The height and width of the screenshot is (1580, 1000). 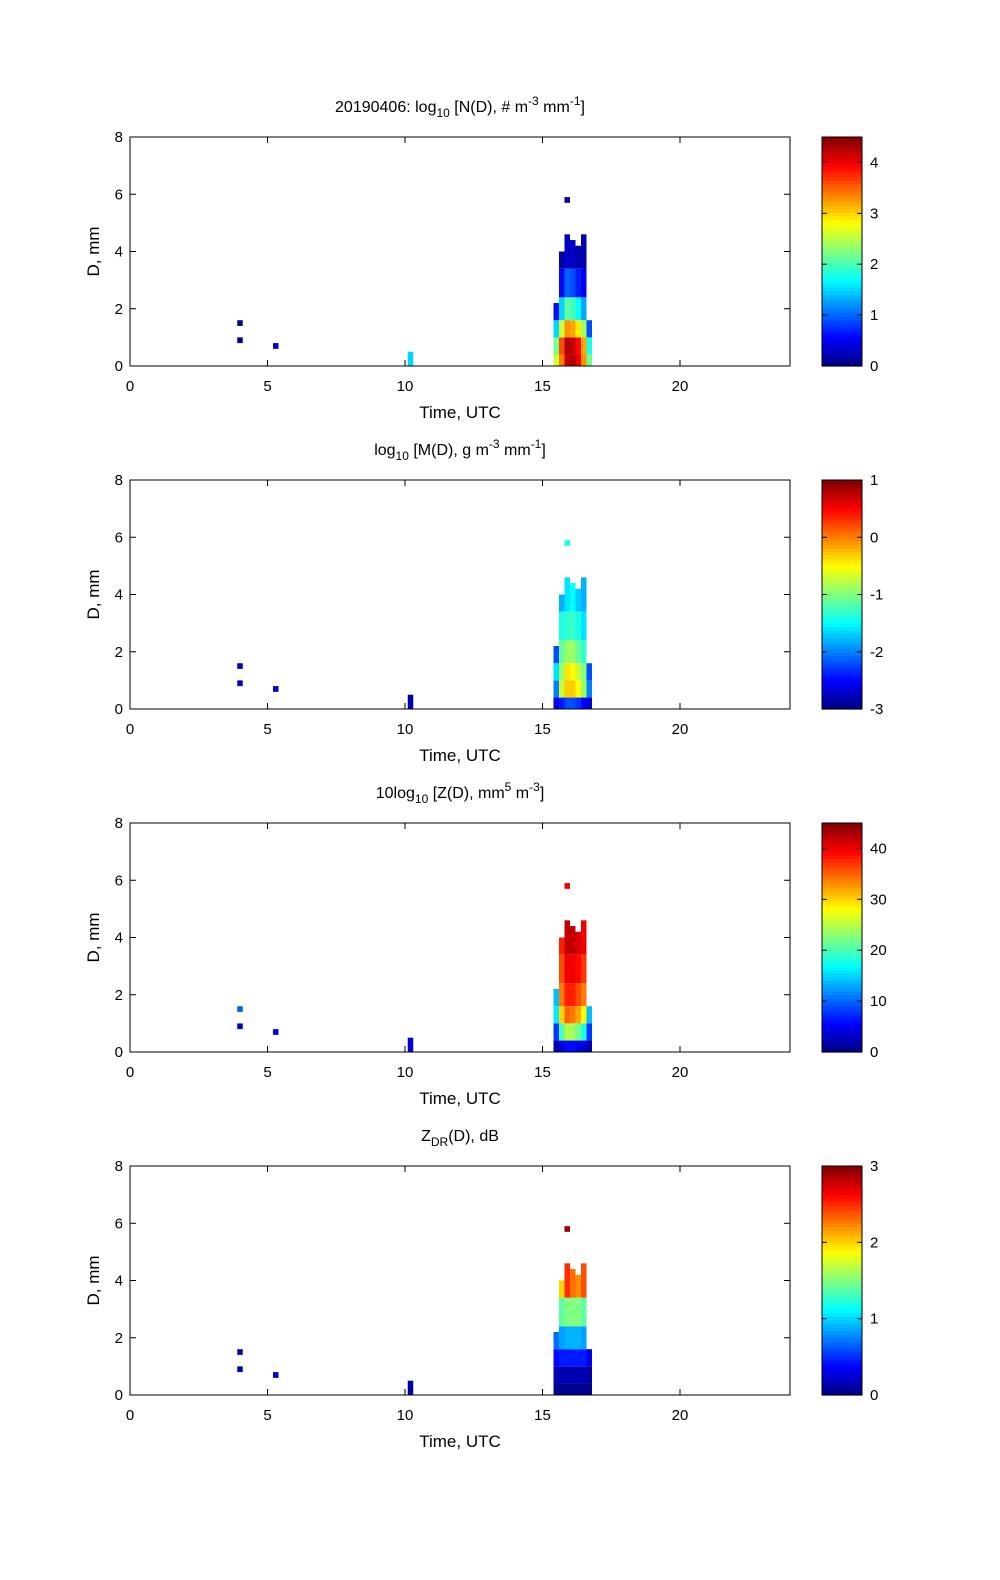 I want to click on title-sup1: -3, so click(x=494, y=444).